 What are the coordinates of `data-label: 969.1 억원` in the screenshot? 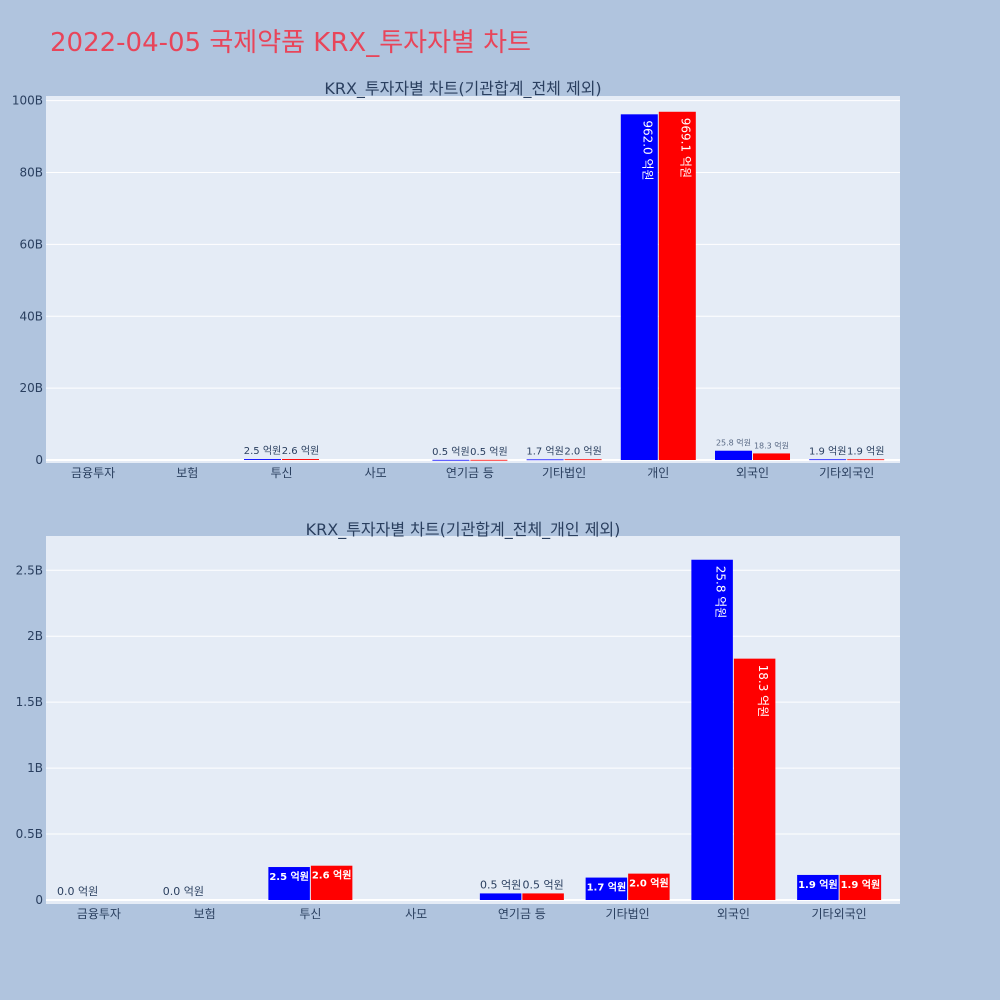 It's located at (686, 148).